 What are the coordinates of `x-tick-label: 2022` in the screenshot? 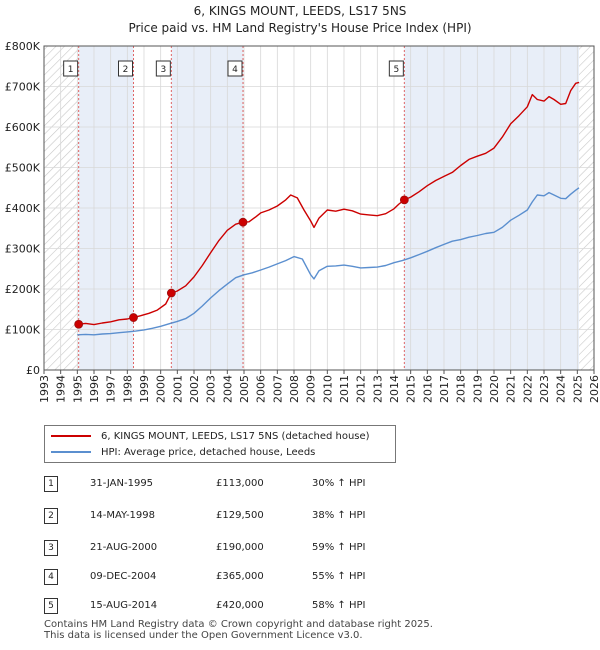 It's located at (527, 389).